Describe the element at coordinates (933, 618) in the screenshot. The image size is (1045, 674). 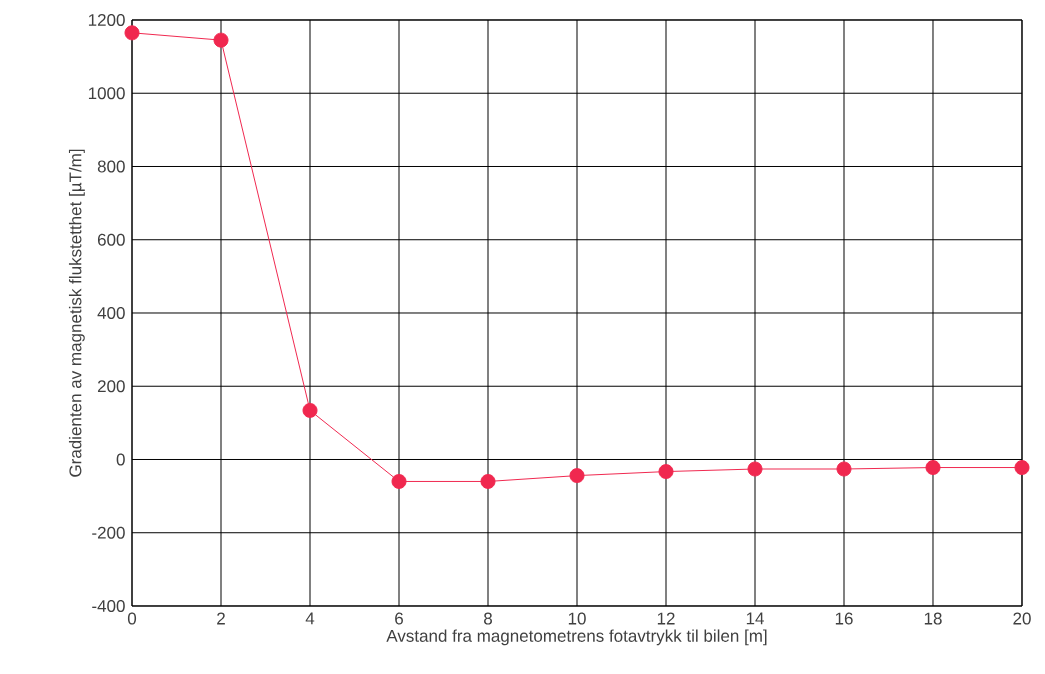
I see `x-tick-label: 18` at that location.